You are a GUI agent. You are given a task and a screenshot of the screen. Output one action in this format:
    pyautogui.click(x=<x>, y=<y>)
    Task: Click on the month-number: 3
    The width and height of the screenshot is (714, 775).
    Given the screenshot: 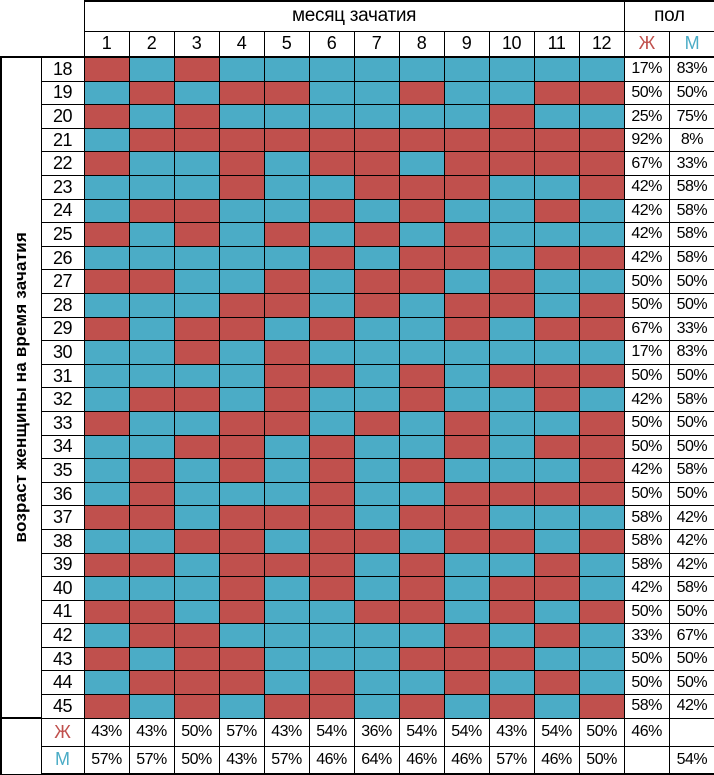 What is the action you would take?
    pyautogui.click(x=196, y=44)
    